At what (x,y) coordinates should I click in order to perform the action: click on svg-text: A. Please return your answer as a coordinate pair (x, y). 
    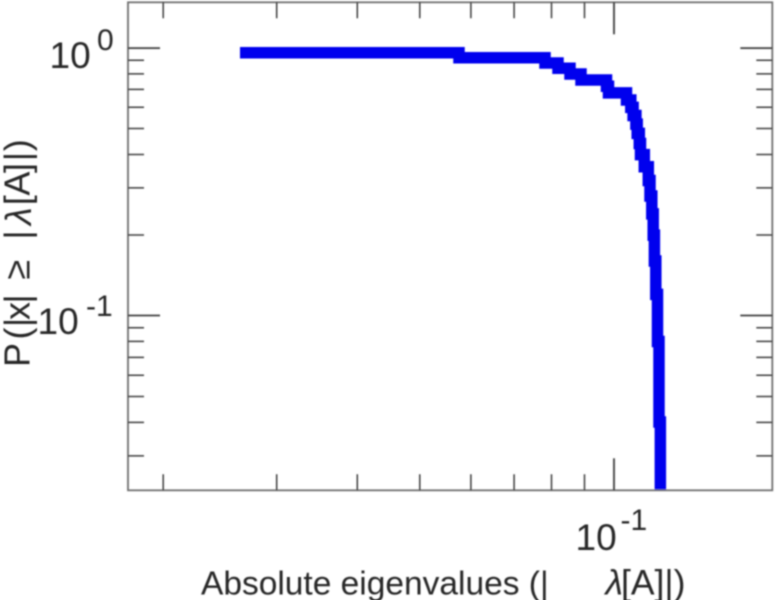
    Looking at the image, I should click on (19, 184).